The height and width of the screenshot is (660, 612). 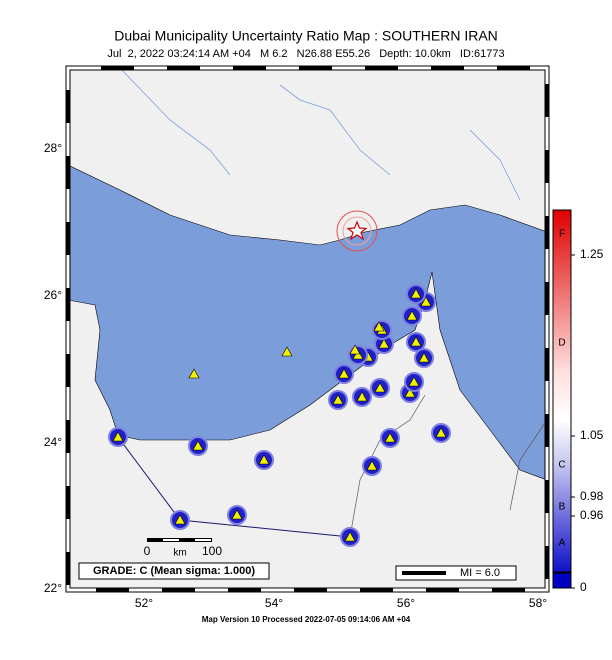 I want to click on colorbar-zero, so click(x=562, y=580).